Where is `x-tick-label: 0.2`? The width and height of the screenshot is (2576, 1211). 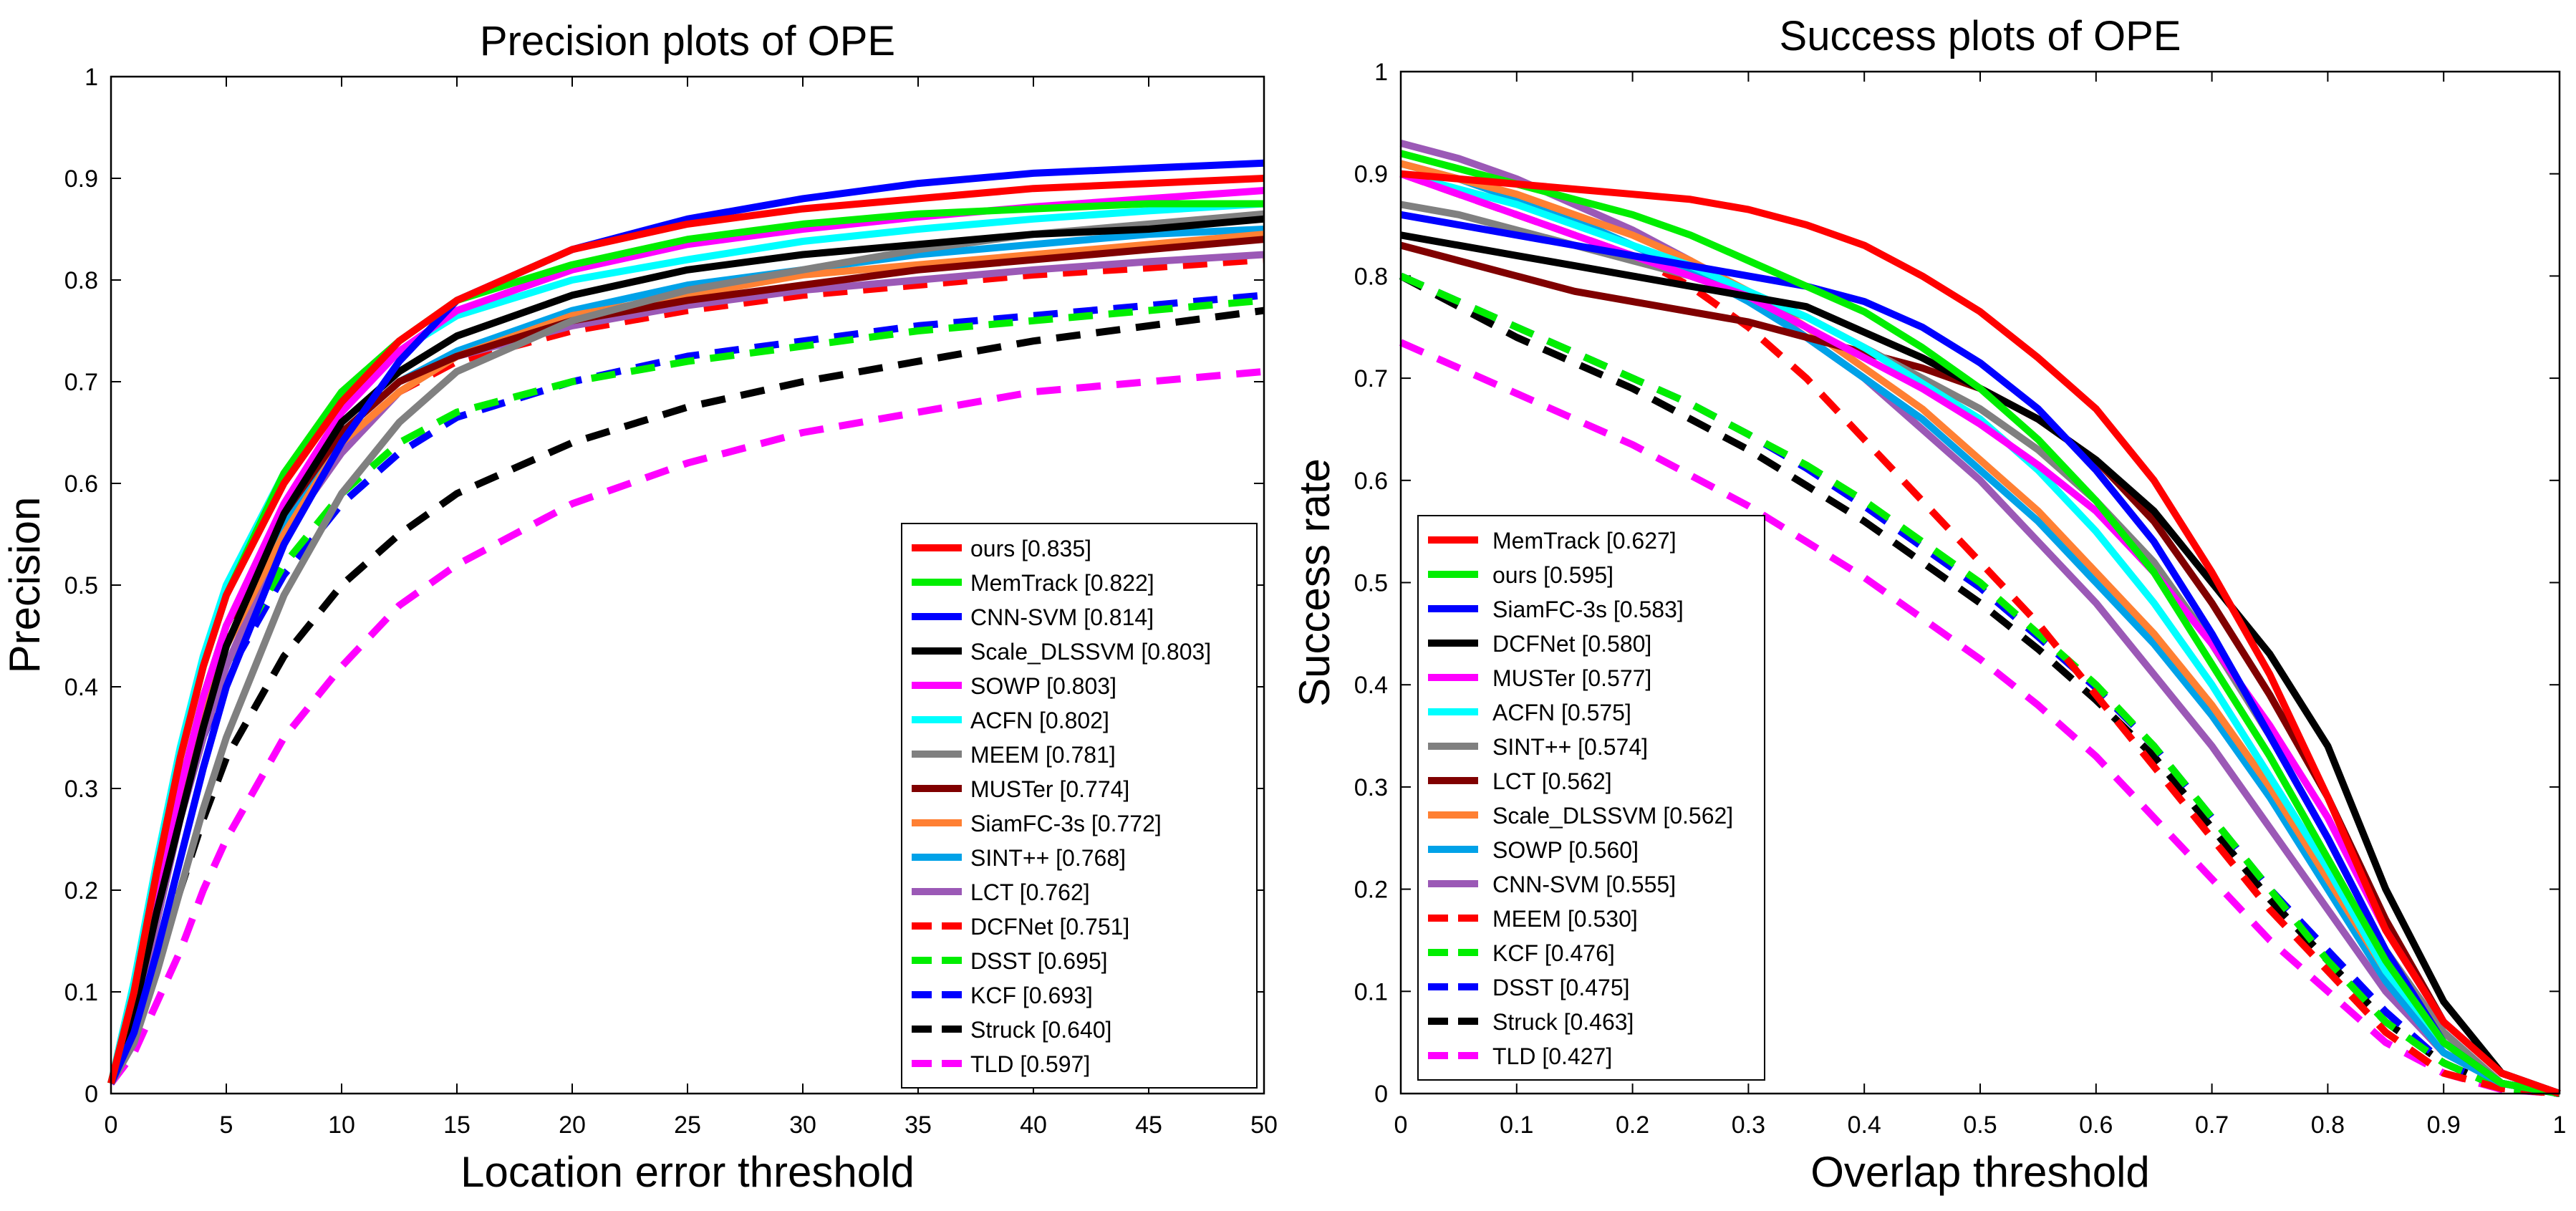 x-tick-label: 0.2 is located at coordinates (1632, 1125).